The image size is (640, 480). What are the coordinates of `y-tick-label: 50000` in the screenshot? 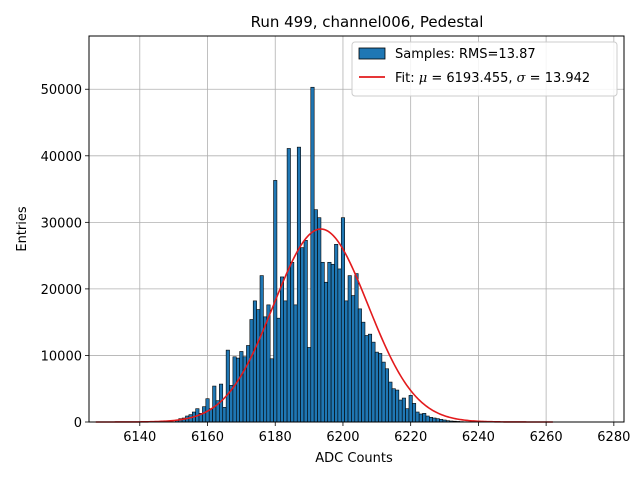 It's located at (61, 90).